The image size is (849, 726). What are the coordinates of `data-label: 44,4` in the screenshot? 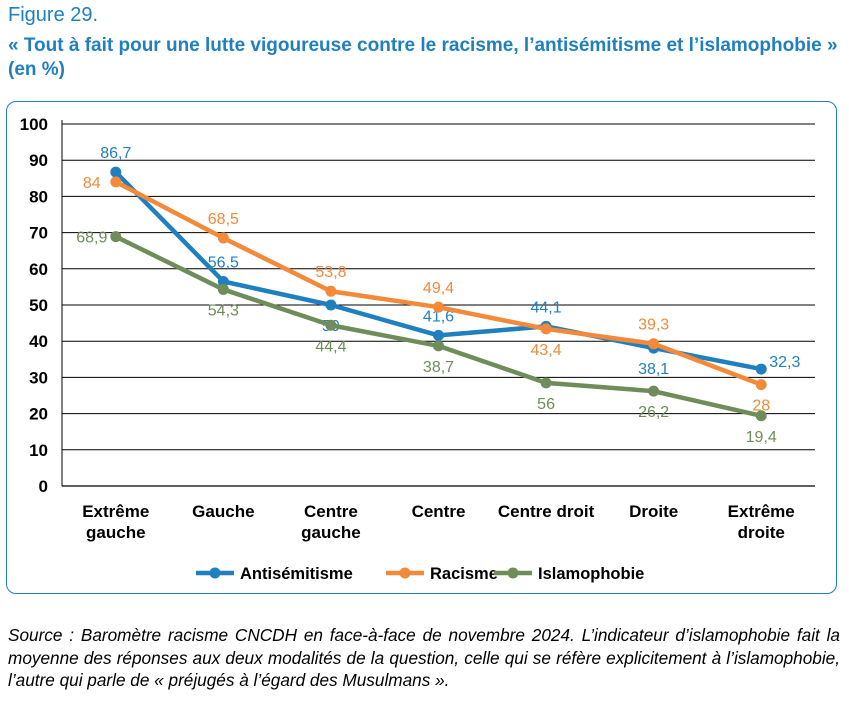 It's located at (330, 346).